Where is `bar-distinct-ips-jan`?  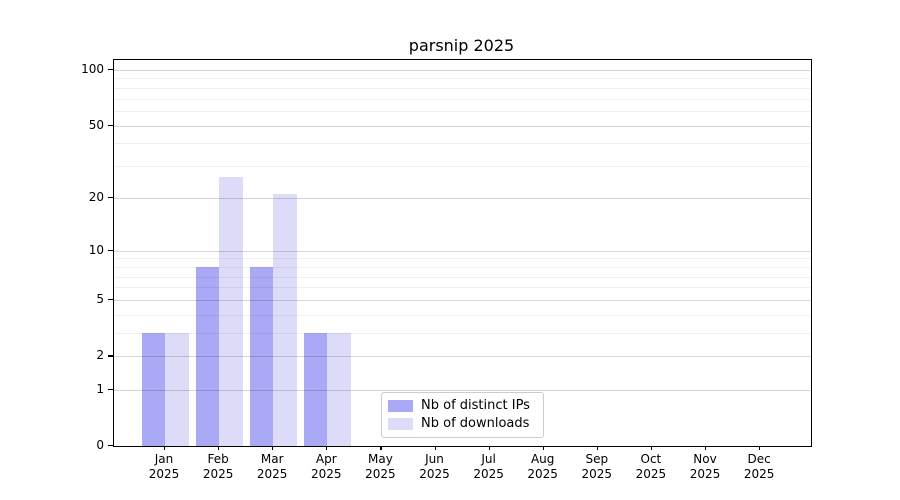 bar-distinct-ips-jan is located at coordinates (153, 389).